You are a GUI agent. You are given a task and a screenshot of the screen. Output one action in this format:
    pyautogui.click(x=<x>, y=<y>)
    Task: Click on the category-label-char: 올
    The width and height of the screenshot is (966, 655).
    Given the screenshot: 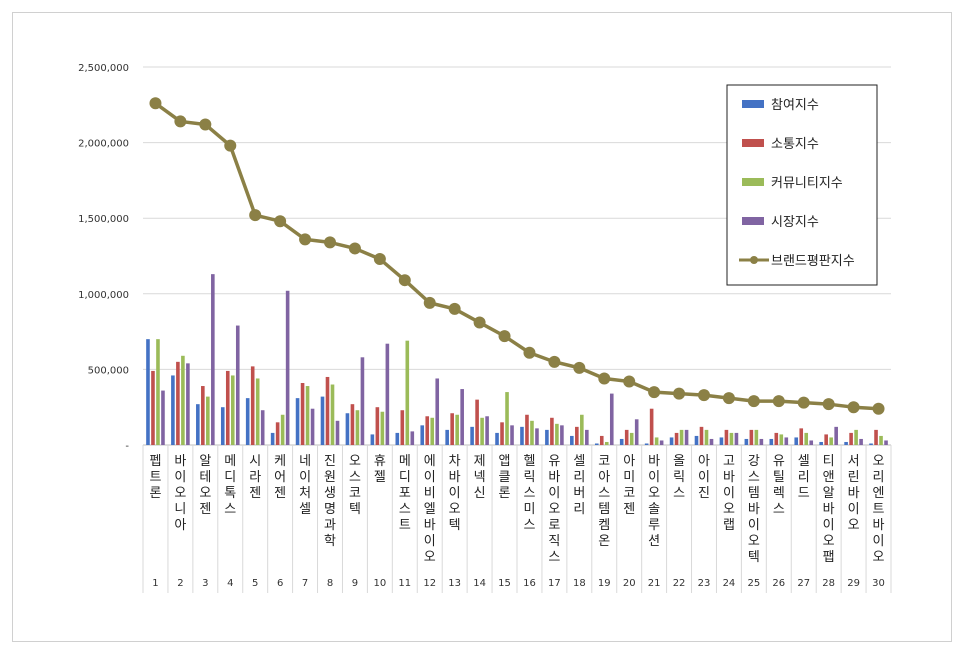 What is the action you would take?
    pyautogui.click(x=679, y=461)
    